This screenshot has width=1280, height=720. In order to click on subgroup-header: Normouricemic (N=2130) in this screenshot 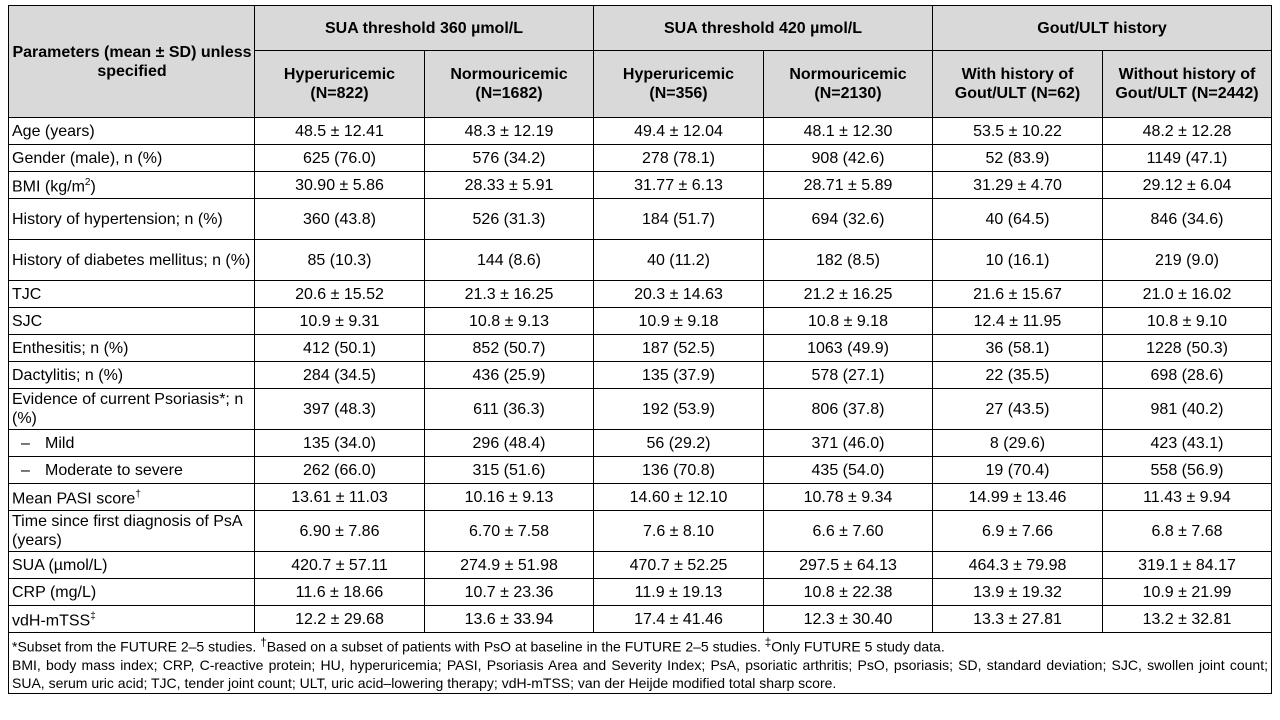, I will do `click(848, 84)`.